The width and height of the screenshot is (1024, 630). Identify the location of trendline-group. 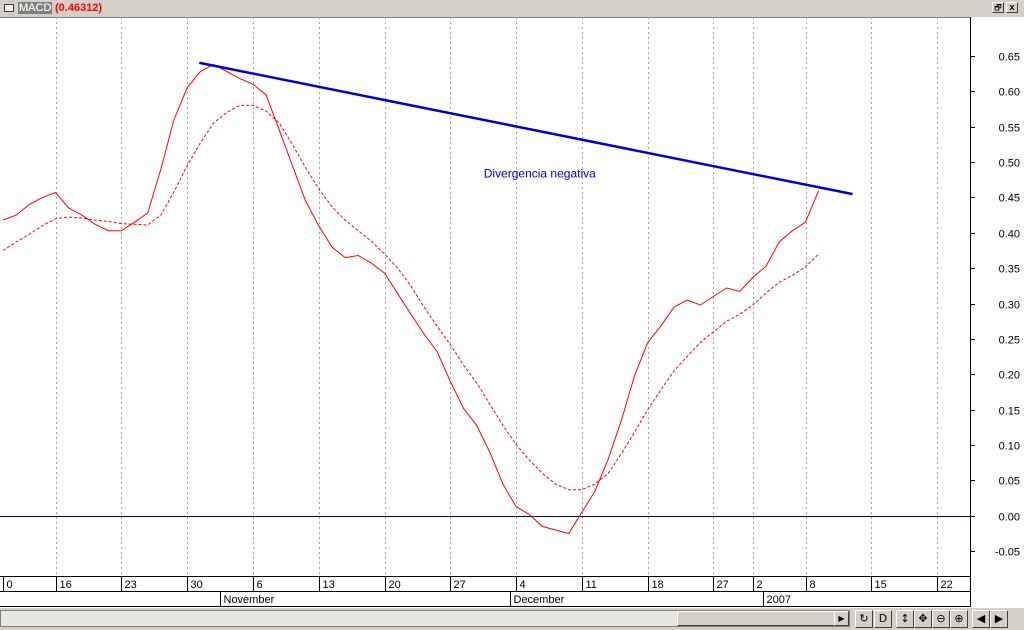
(526, 128).